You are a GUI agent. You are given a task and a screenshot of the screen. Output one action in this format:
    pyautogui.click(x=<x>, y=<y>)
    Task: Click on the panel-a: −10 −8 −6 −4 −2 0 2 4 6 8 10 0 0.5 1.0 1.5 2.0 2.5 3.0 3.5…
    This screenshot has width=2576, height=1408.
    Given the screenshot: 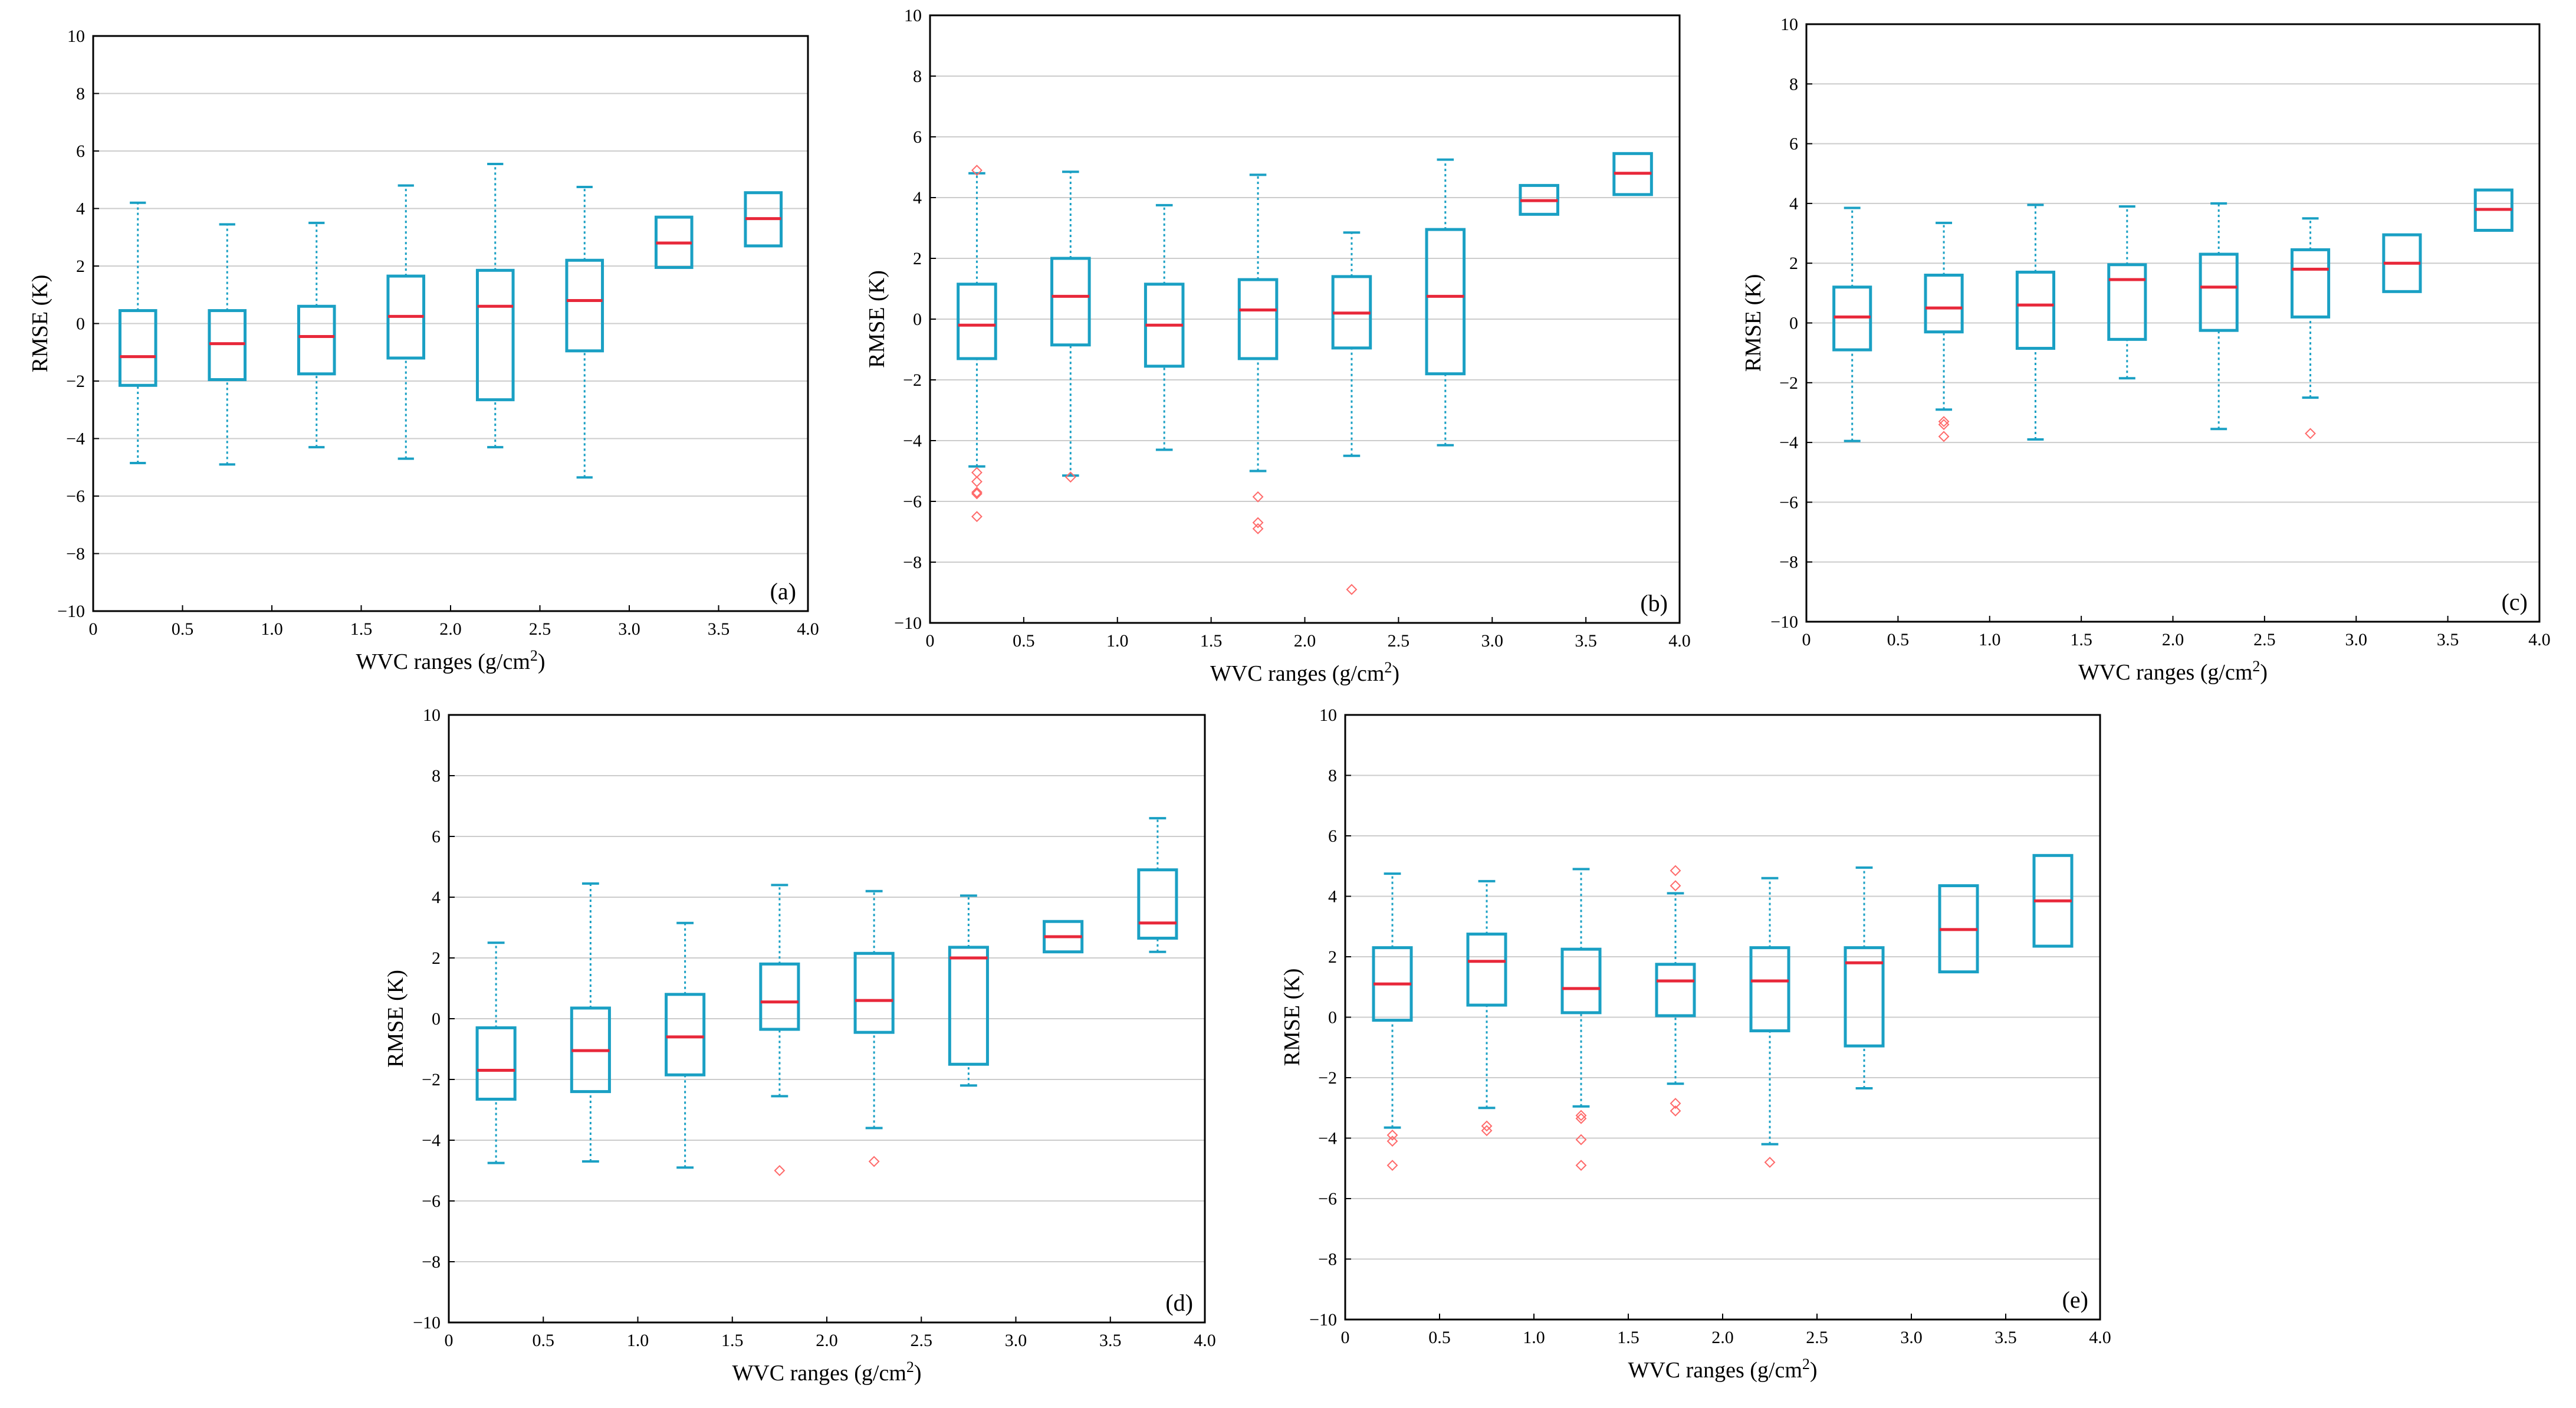 What is the action you would take?
    pyautogui.click(x=423, y=350)
    